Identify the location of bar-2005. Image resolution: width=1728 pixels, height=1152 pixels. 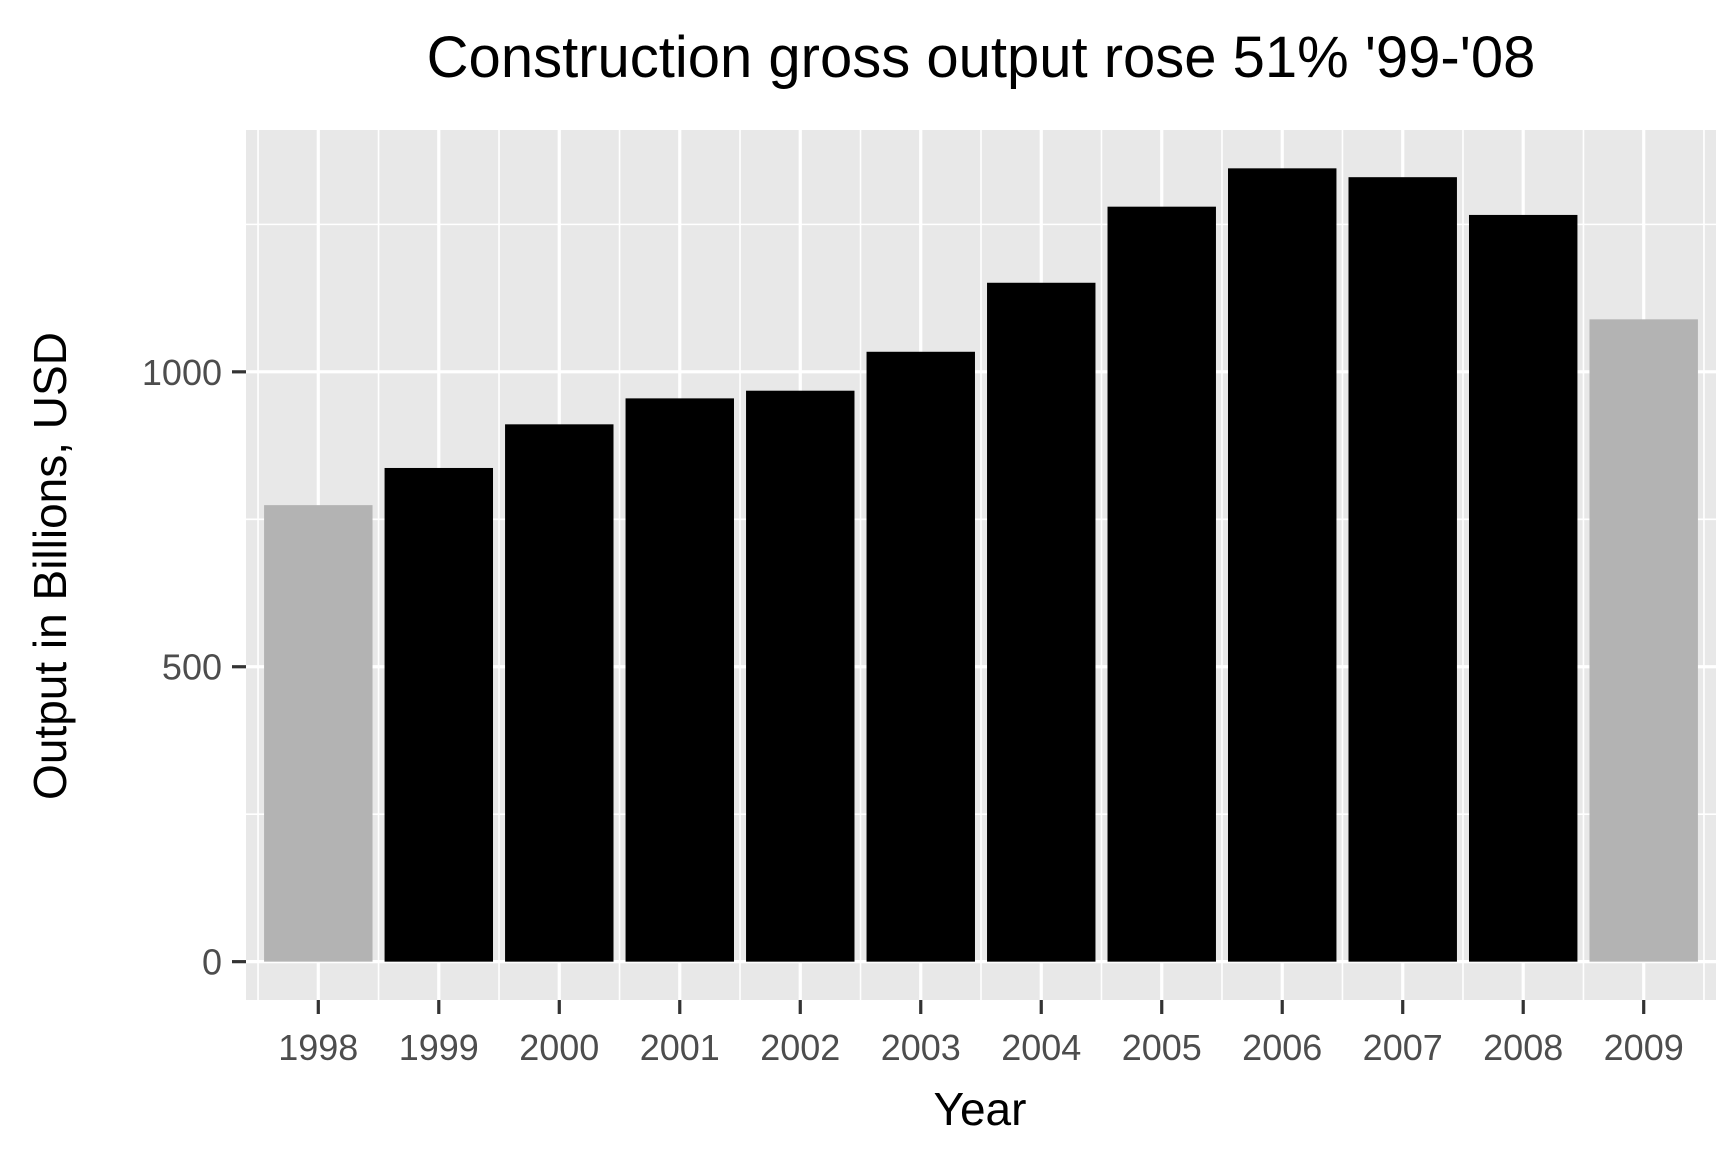
(1161, 584).